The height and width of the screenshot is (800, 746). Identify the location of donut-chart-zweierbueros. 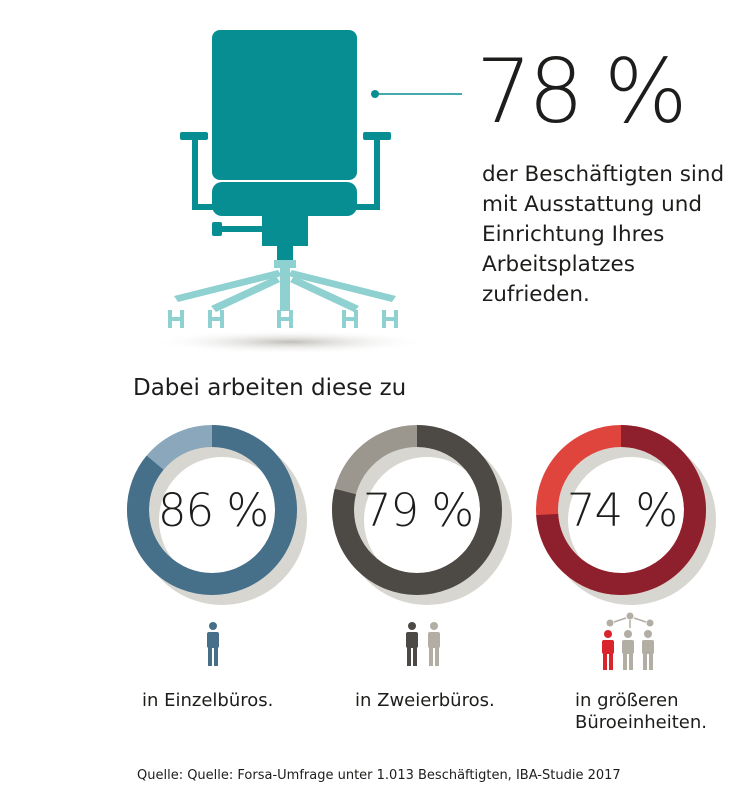
(422, 515).